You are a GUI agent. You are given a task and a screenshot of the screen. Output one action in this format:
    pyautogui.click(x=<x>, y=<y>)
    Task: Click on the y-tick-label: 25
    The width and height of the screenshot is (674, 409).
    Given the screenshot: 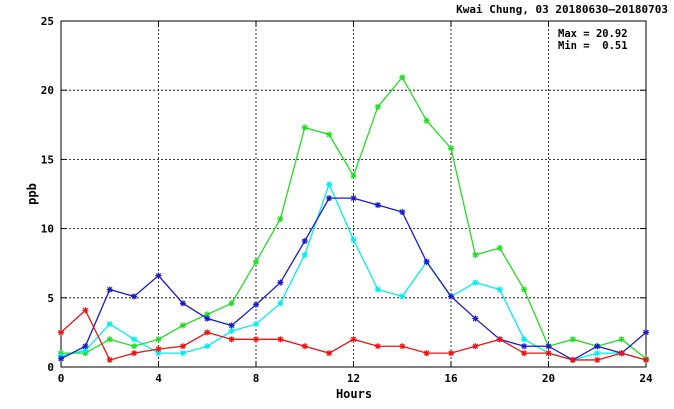 What is the action you would take?
    pyautogui.click(x=47, y=21)
    